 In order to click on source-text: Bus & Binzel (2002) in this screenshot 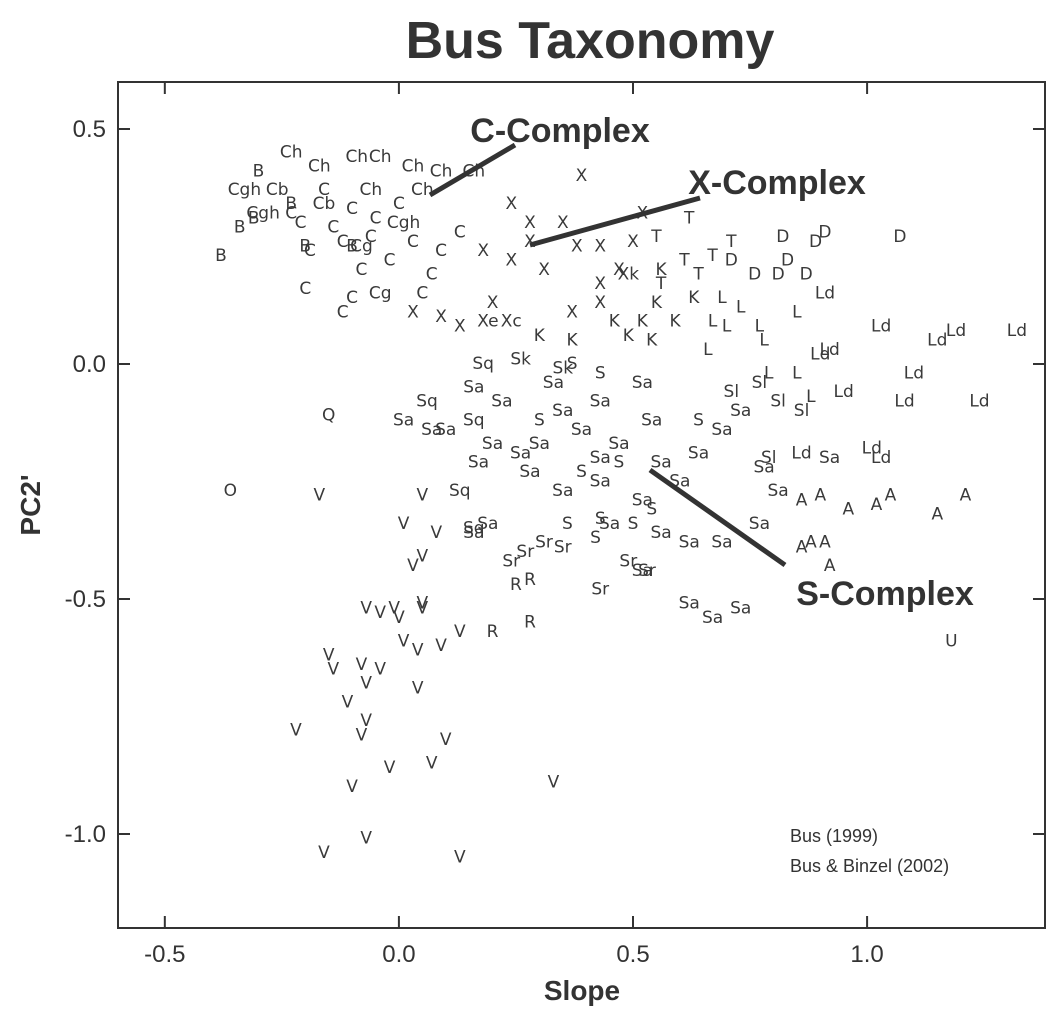, I will do `click(869, 866)`.